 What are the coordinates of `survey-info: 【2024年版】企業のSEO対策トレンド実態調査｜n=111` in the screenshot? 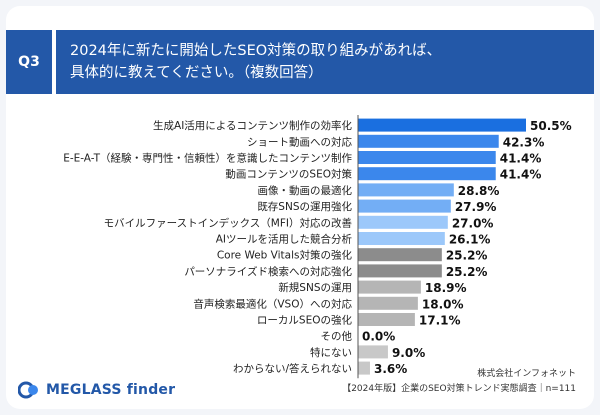 It's located at (459, 389).